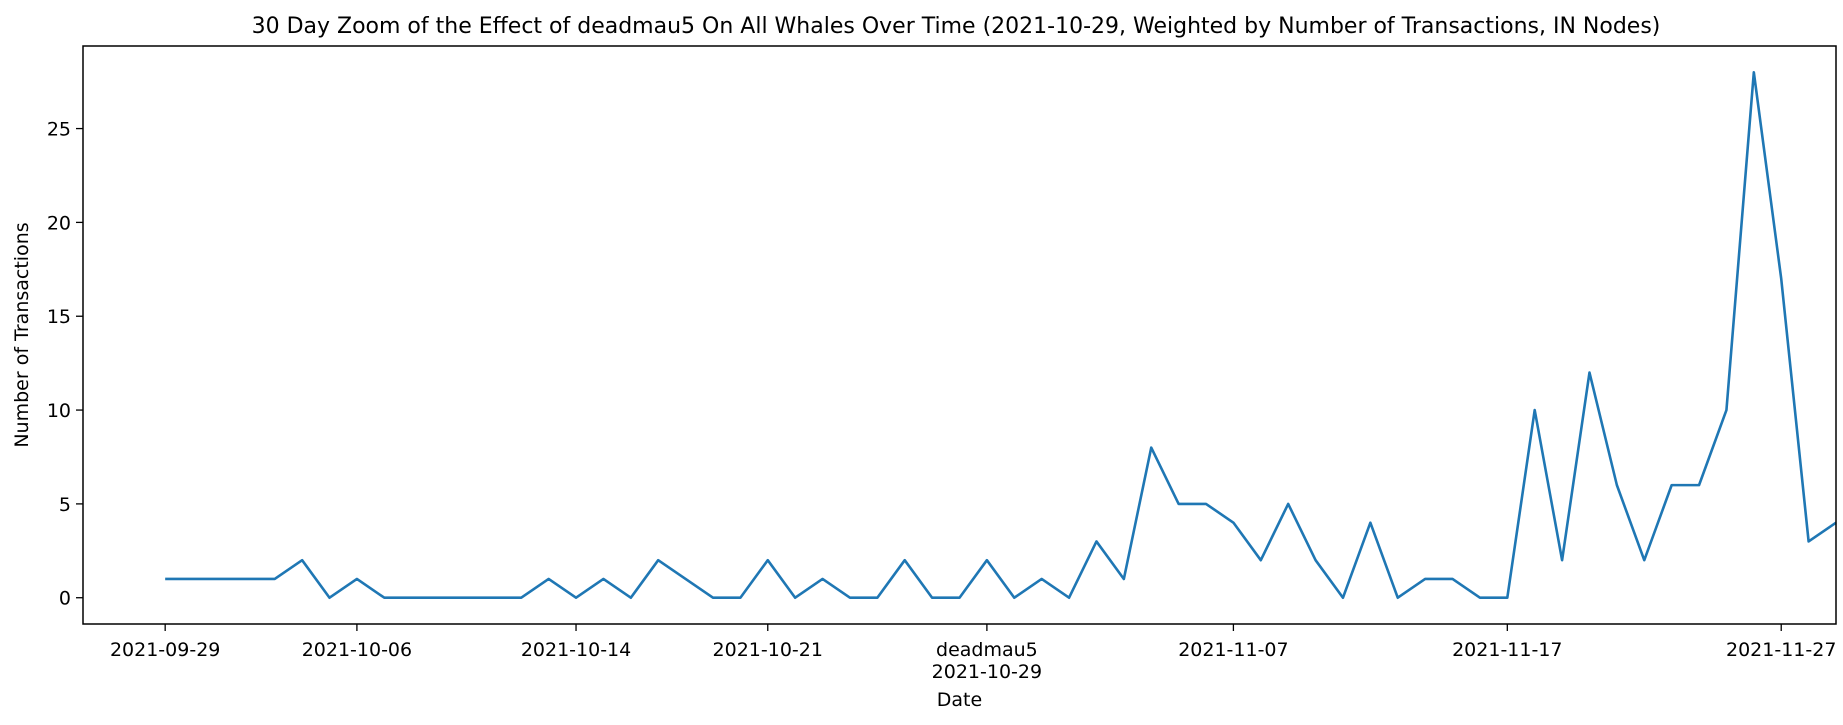 The image size is (1843, 725). What do you see at coordinates (65, 364) in the screenshot?
I see `y-axis: 0 5 10 15 20 25` at bounding box center [65, 364].